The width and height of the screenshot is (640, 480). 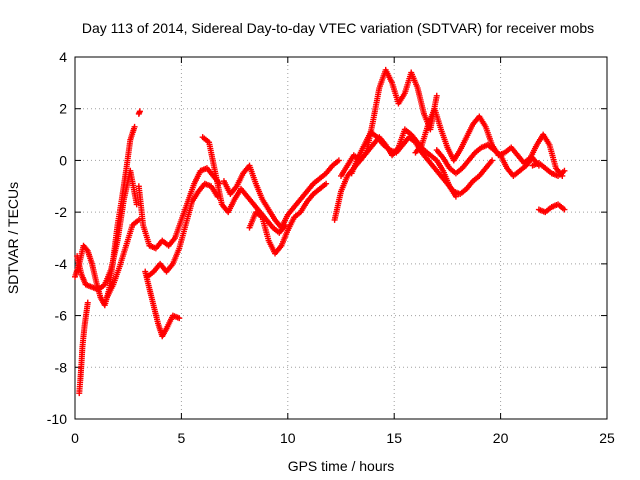 What do you see at coordinates (607, 438) in the screenshot?
I see `x-tick-label: 25` at bounding box center [607, 438].